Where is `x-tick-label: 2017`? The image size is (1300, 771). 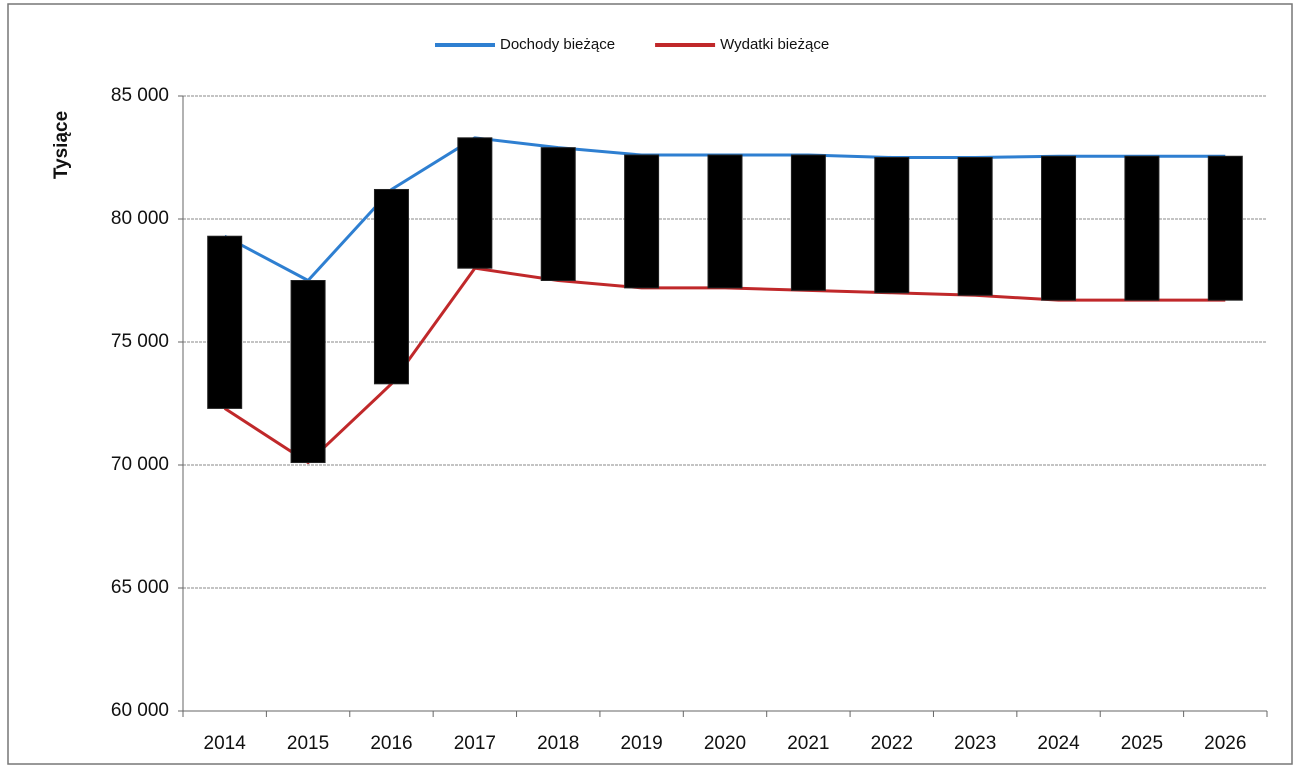
x-tick-label: 2017 is located at coordinates (475, 743).